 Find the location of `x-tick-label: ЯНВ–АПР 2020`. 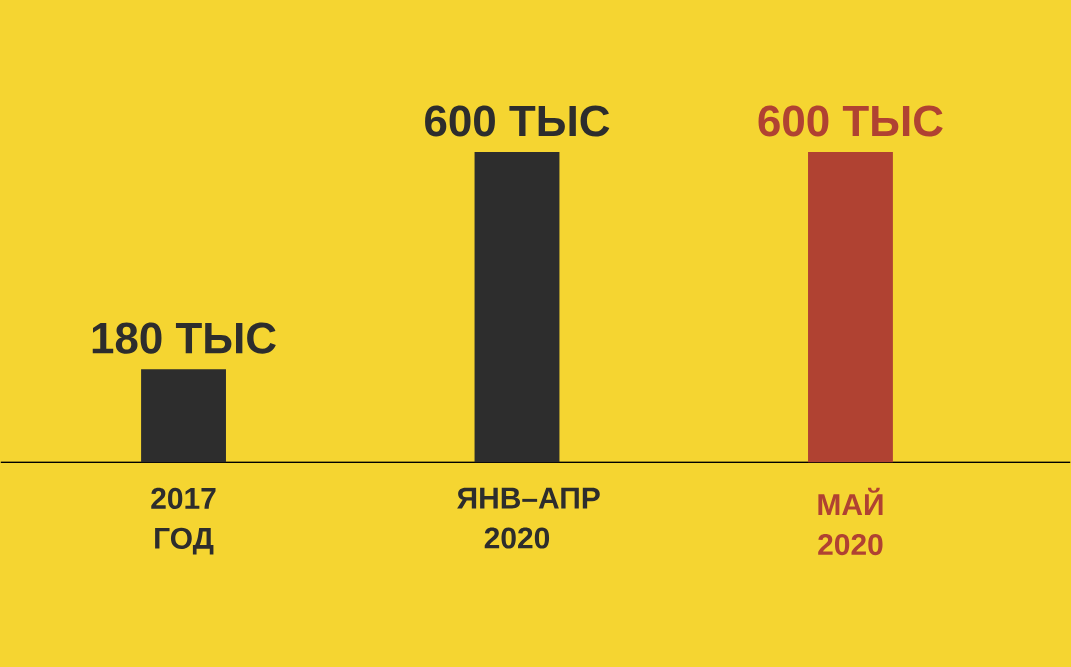

x-tick-label: ЯНВ–АПР 2020 is located at coordinates (528, 518).